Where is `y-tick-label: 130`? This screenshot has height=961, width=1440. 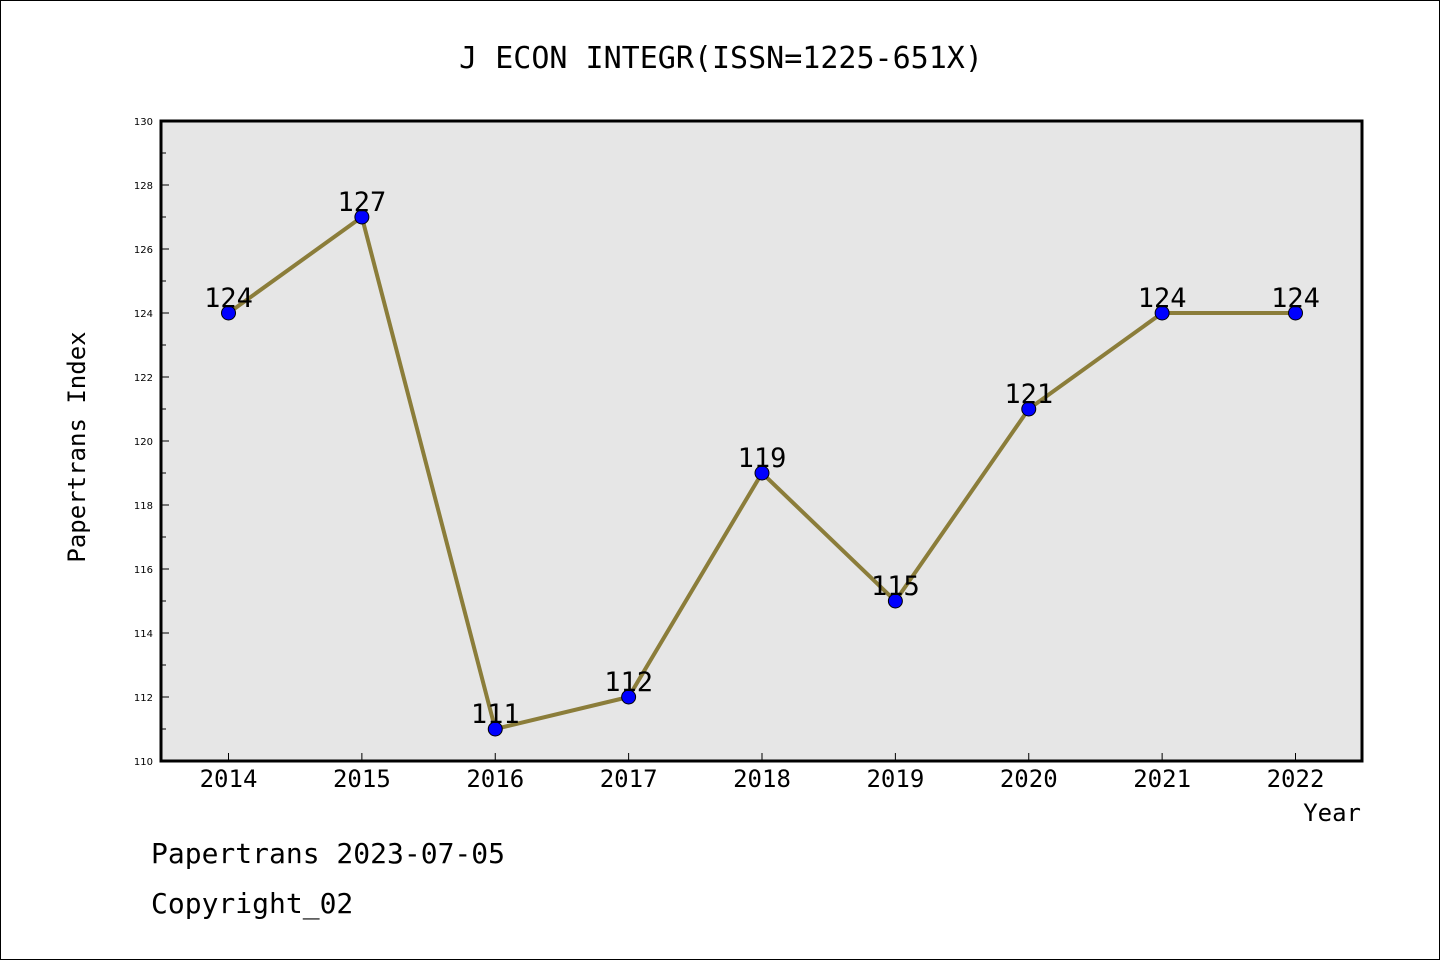 y-tick-label: 130 is located at coordinates (143, 122).